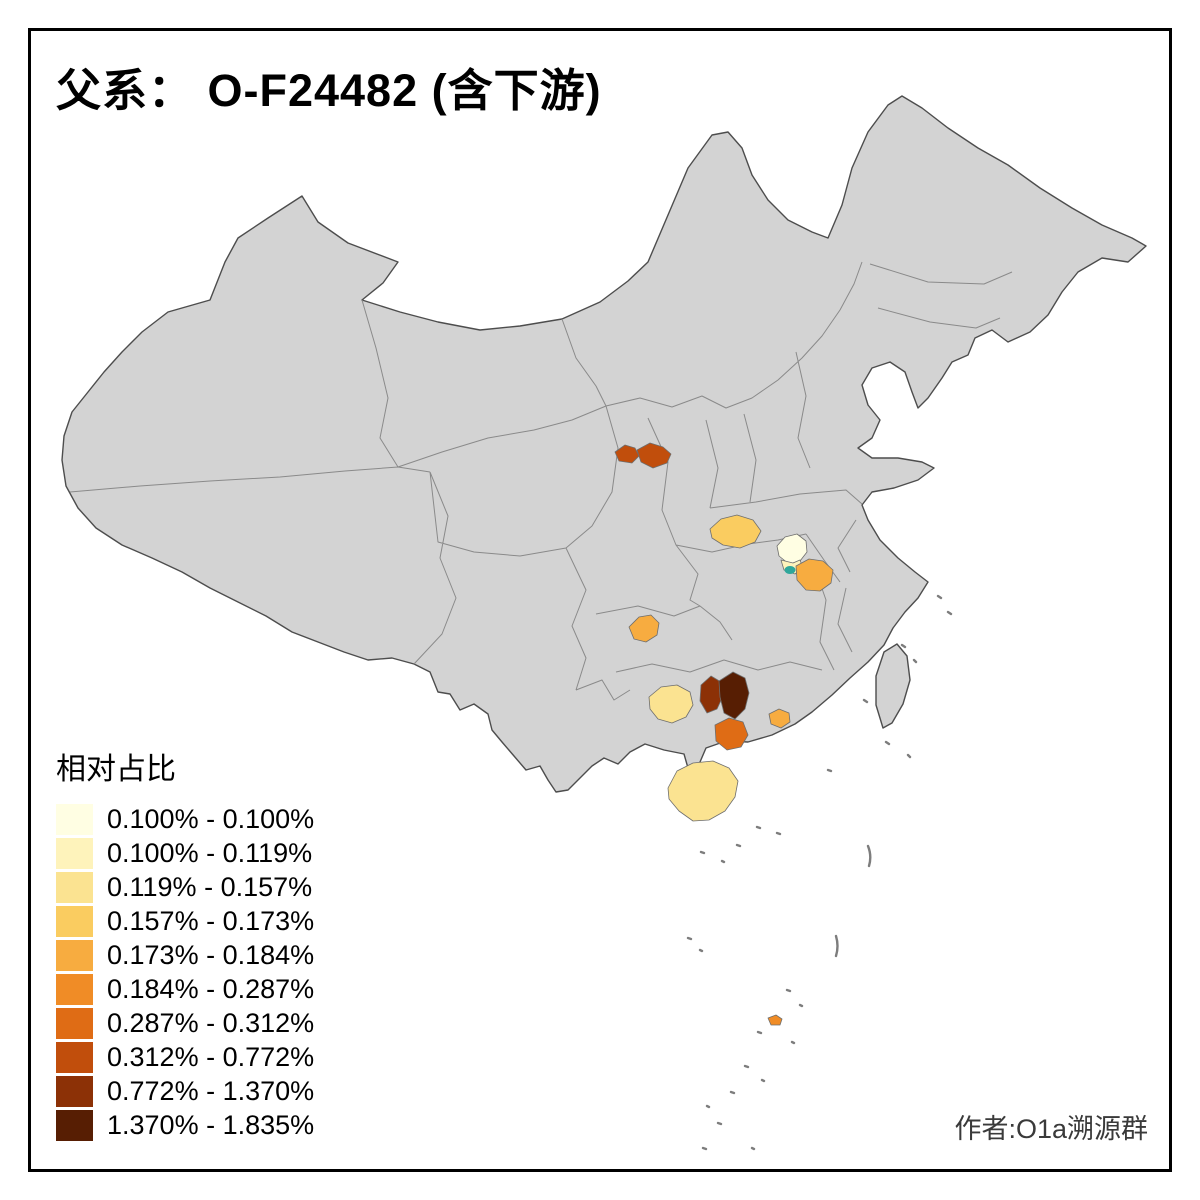  I want to click on legend-label: 0.157% - 0.173%, so click(211, 921).